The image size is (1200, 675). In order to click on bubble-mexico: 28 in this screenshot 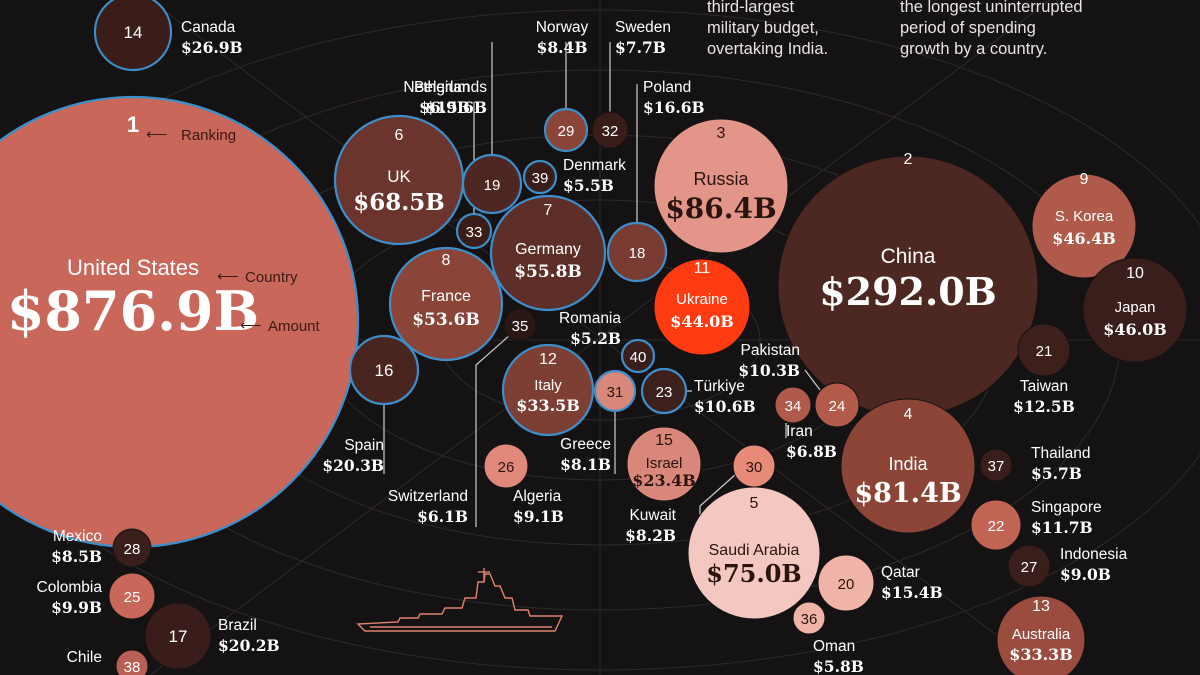, I will do `click(132, 548)`.